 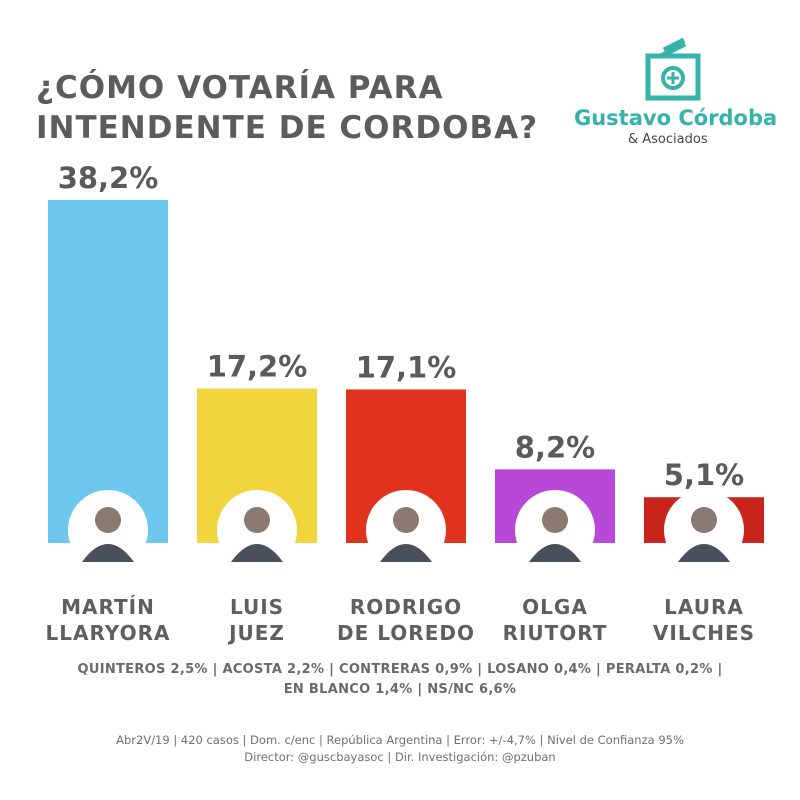 What do you see at coordinates (257, 367) in the screenshot?
I see `value-label-1: 17,2%` at bounding box center [257, 367].